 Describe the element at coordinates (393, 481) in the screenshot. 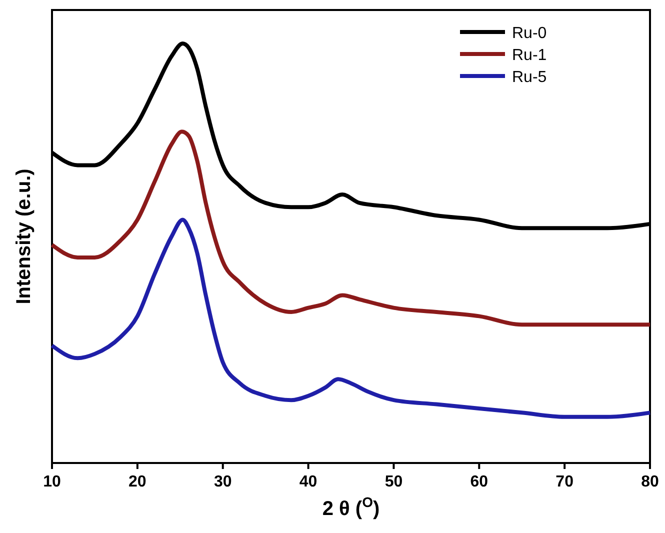

I see `x-tick-label: 50` at that location.